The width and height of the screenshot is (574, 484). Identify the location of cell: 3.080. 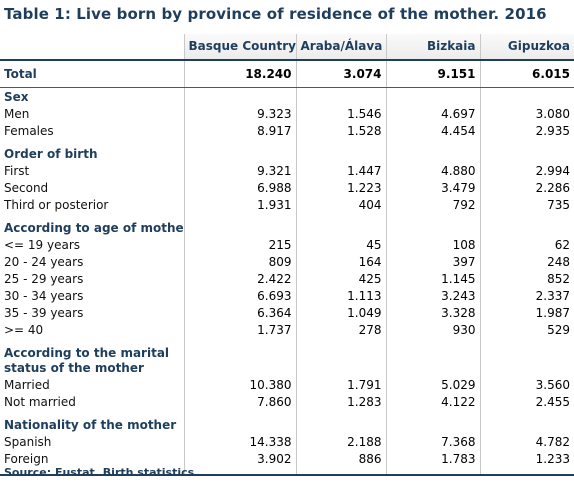
(526, 114).